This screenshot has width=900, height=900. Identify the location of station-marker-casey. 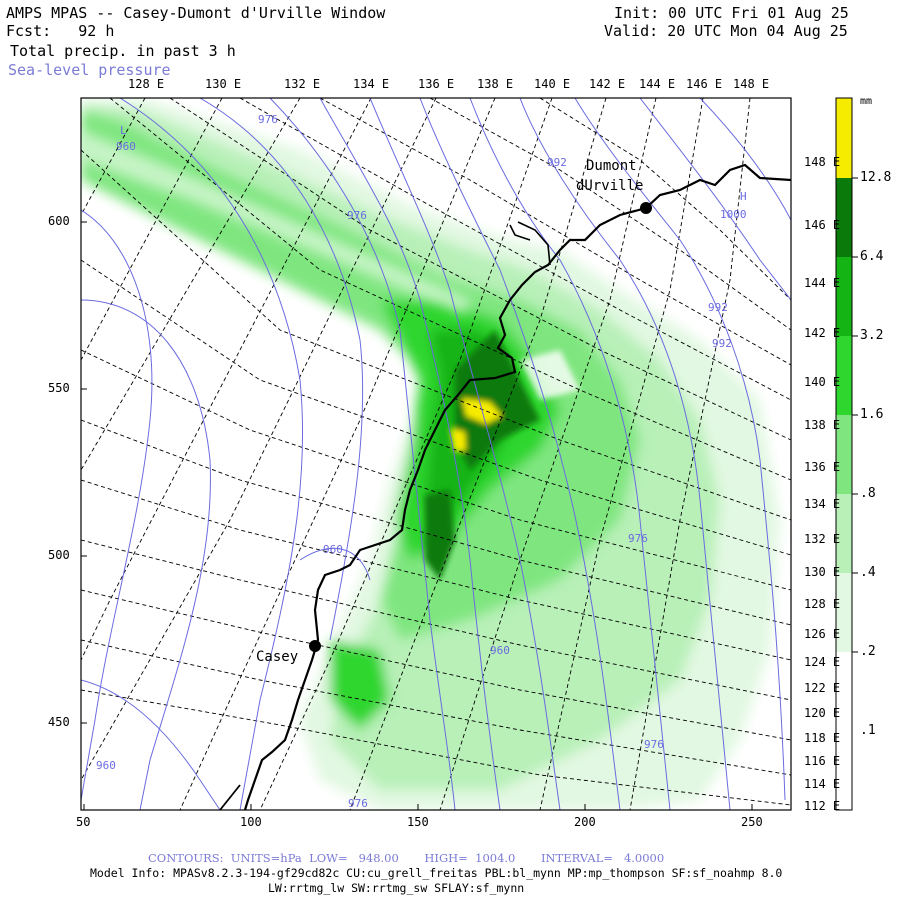
(315, 646).